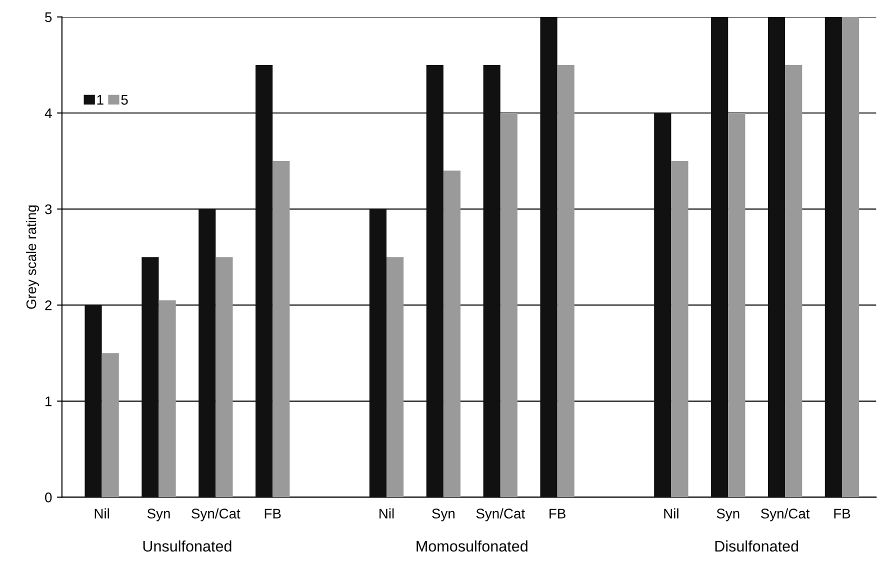 This screenshot has height=565, width=885. What do you see at coordinates (124, 100) in the screenshot?
I see `legend-label: 5` at bounding box center [124, 100].